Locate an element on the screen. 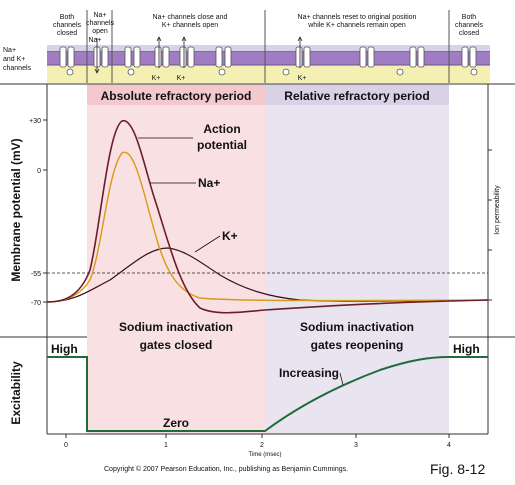 This screenshot has width=515, height=485. y-tick-0: 0 is located at coordinates (39, 171).